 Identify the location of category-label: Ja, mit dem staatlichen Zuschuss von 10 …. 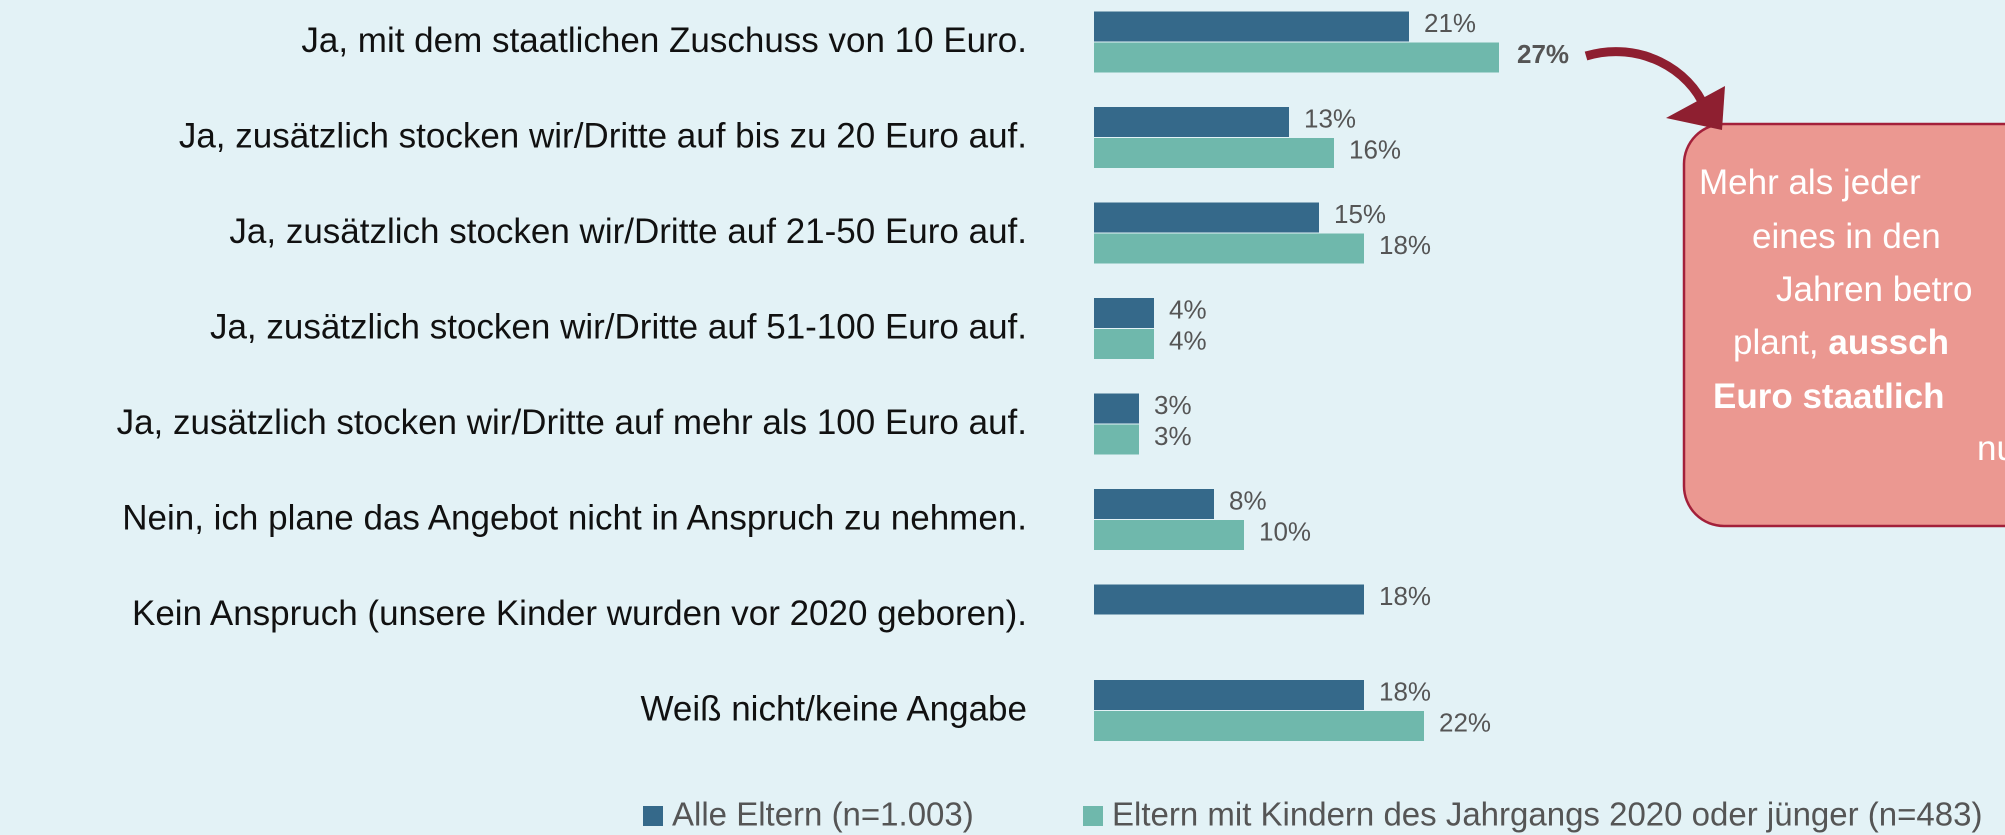
(664, 40).